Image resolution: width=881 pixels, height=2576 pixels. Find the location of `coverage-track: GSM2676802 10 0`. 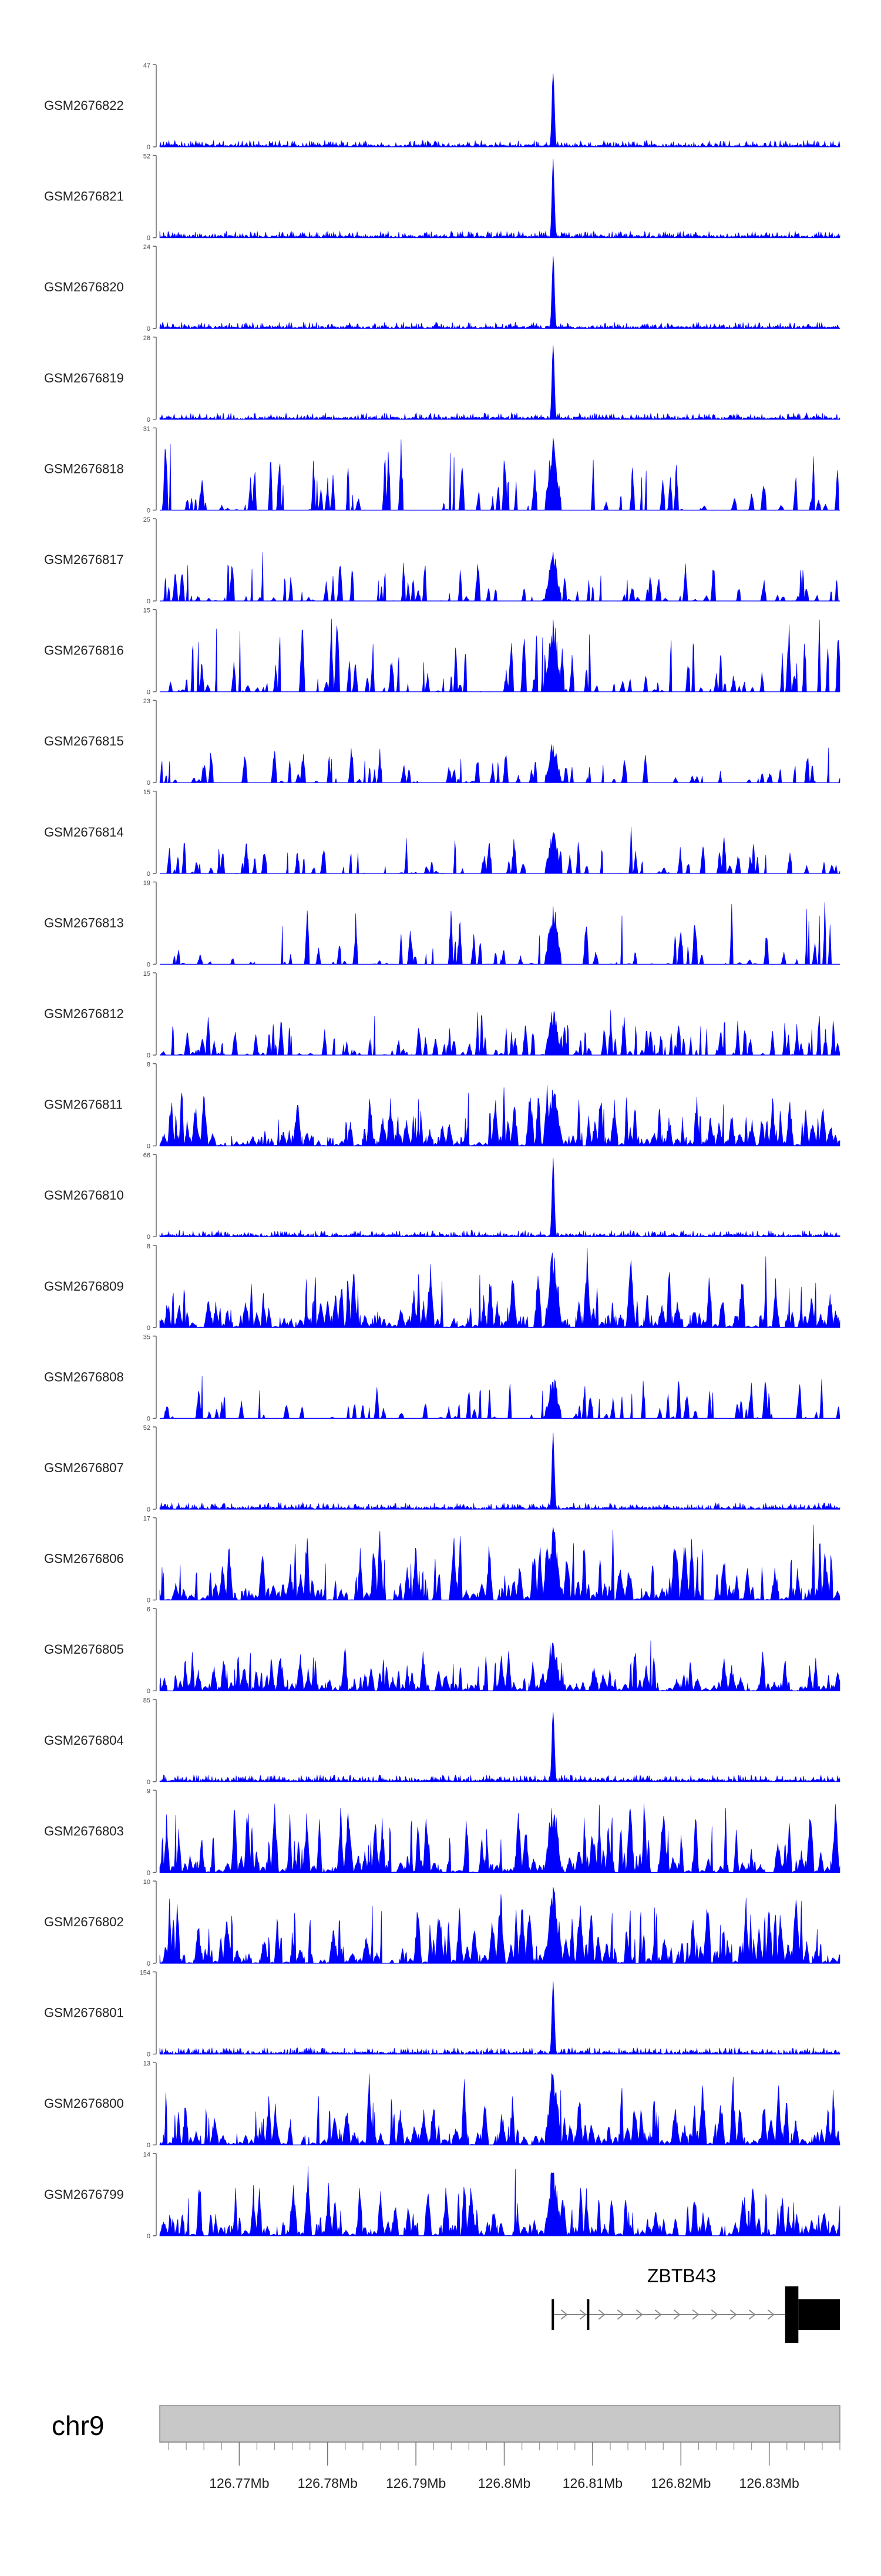

coverage-track: GSM2676802 10 0 is located at coordinates (442, 1923).